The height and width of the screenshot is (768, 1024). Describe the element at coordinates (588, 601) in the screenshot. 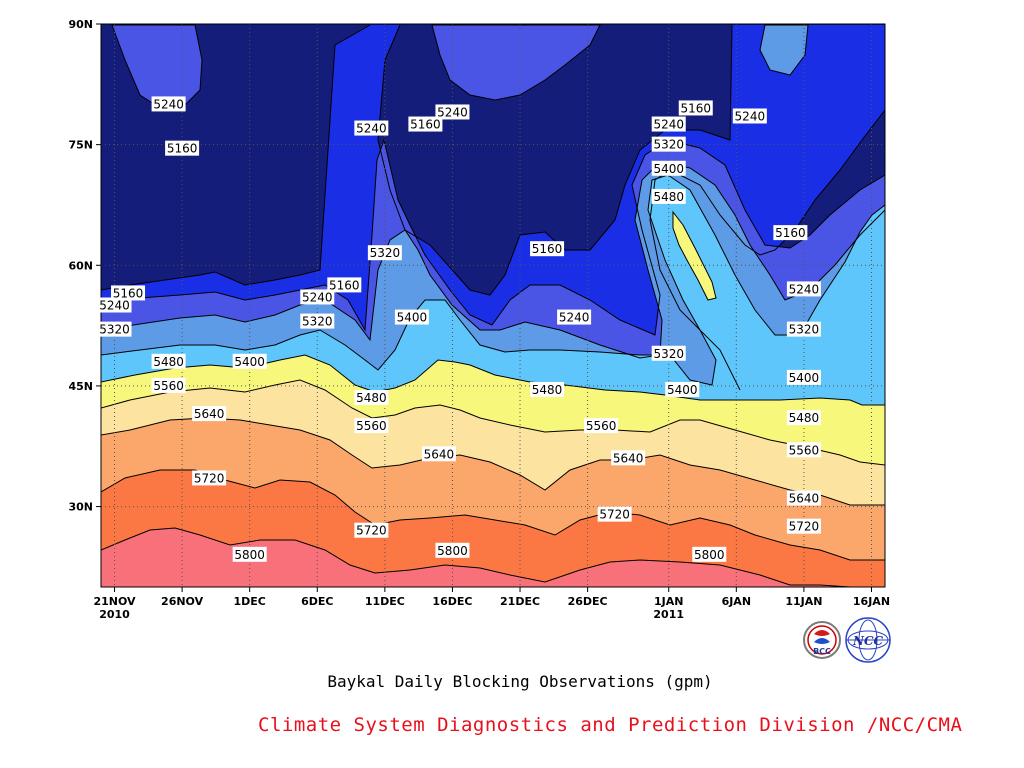

I see `x-tick-label: 26DEC` at that location.